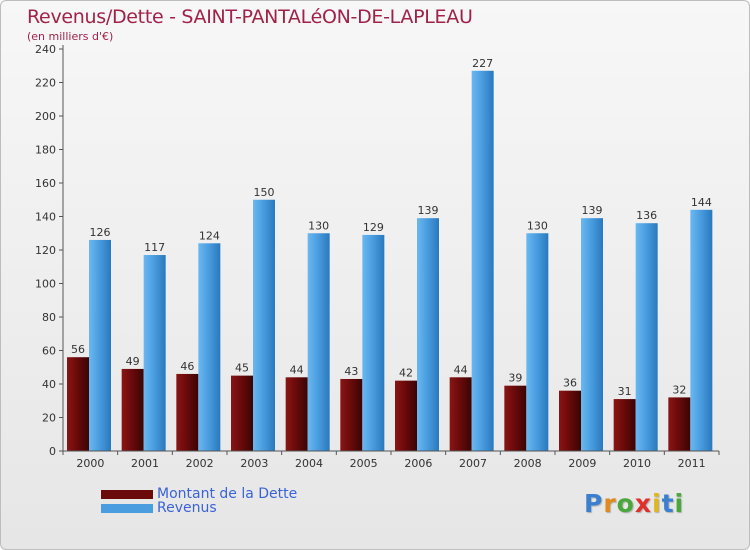  Describe the element at coordinates (45, 150) in the screenshot. I see `y-tick-label: 180` at that location.